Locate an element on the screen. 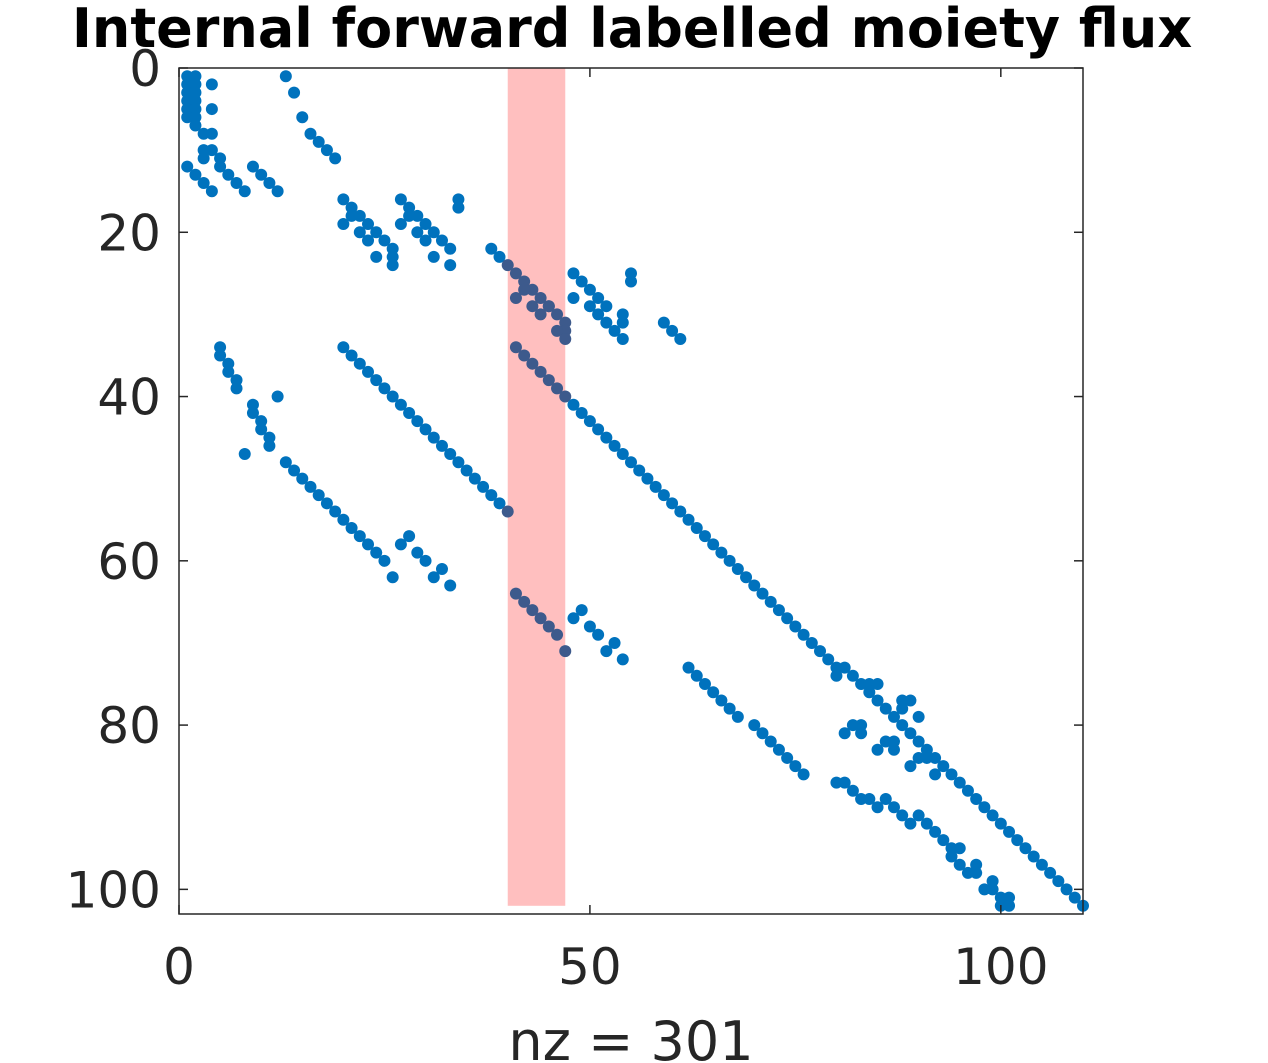 The width and height of the screenshot is (1268, 1063). highlight-band is located at coordinates (536, 487).